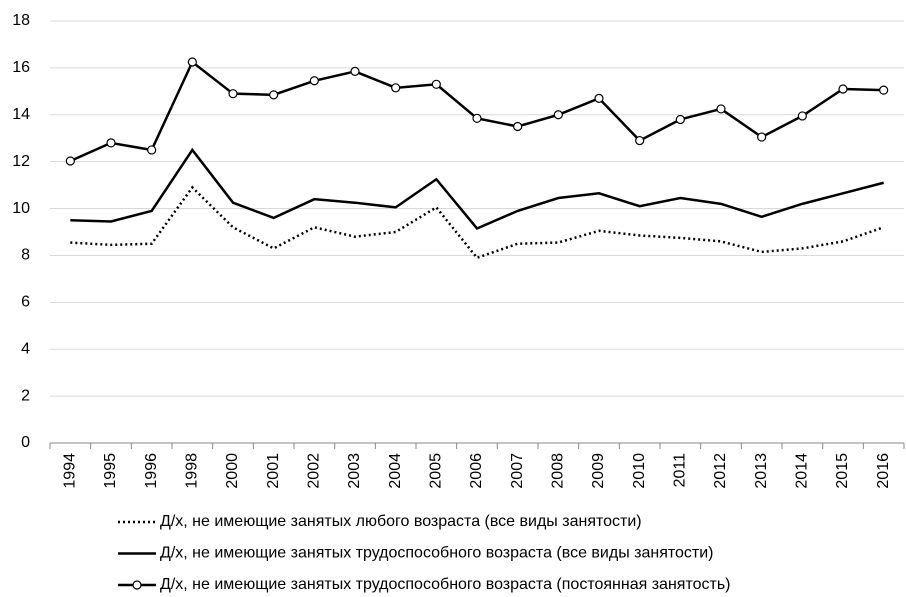  I want to click on x-tick-label: 2014, so click(802, 471).